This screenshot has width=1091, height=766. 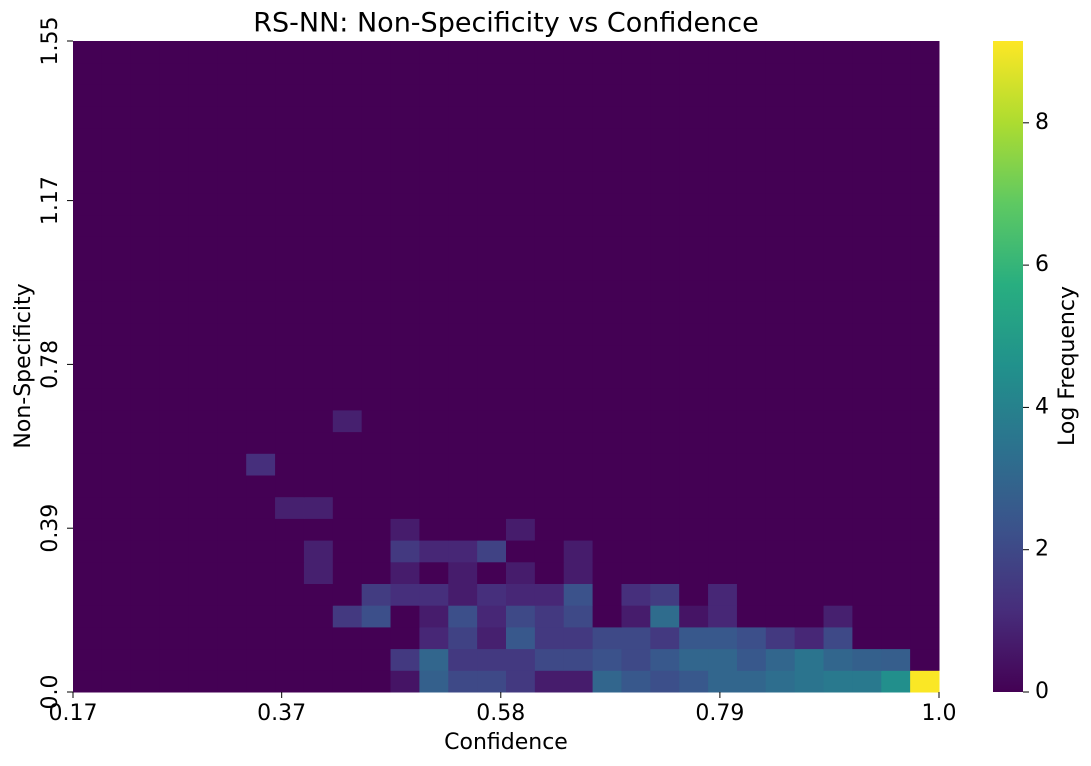 What do you see at coordinates (719, 713) in the screenshot?
I see `x-tick-label: 0.79` at bounding box center [719, 713].